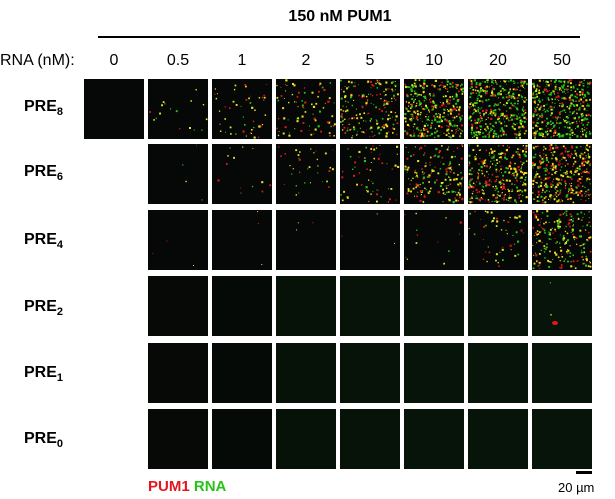 Image resolution: width=615 pixels, height=499 pixels. I want to click on row-label-pre4: PRE4, so click(44, 241).